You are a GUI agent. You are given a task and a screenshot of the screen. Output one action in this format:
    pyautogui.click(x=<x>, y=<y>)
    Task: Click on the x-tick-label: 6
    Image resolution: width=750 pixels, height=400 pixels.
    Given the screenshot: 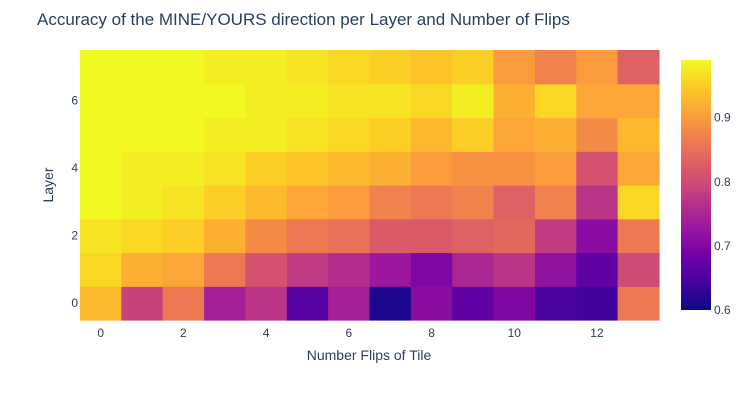 What is the action you would take?
    pyautogui.click(x=348, y=333)
    